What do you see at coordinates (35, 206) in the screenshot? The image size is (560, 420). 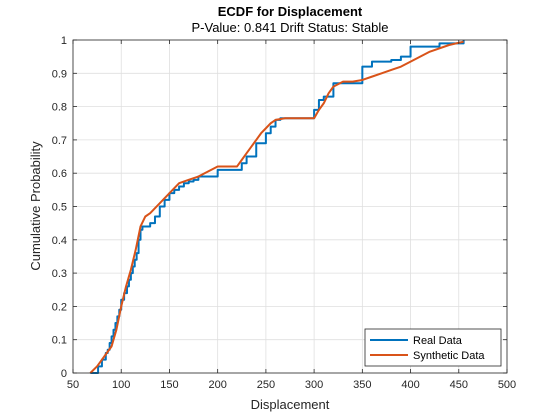 I see `y-axis-label: Cumulative Probability` at bounding box center [35, 206].